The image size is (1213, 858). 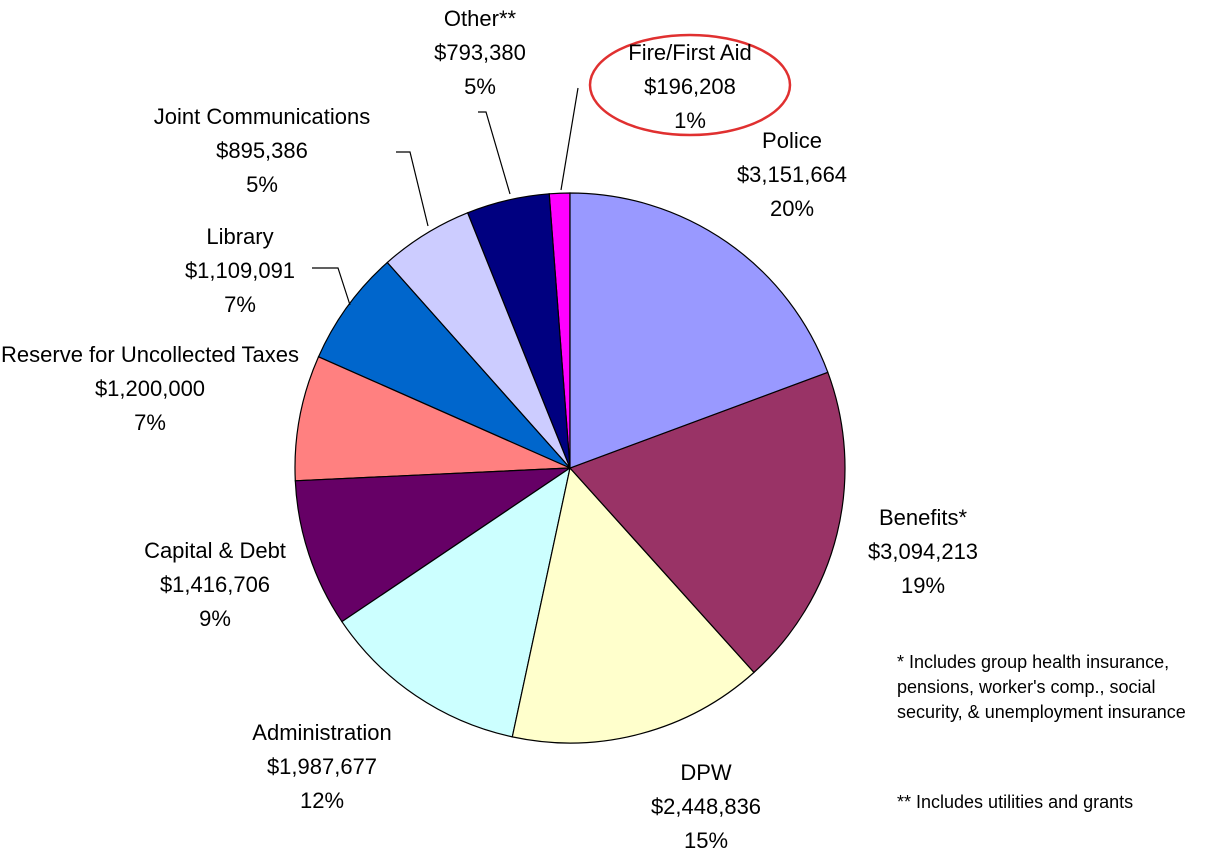 I want to click on slice-label: Capital & Debt $1,416,706 9%, so click(x=215, y=585).